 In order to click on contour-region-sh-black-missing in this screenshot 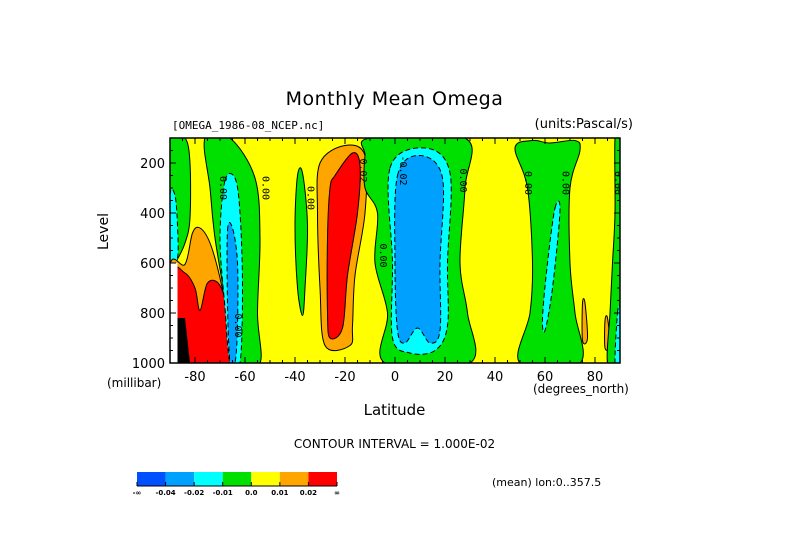, I will do `click(183, 340)`.